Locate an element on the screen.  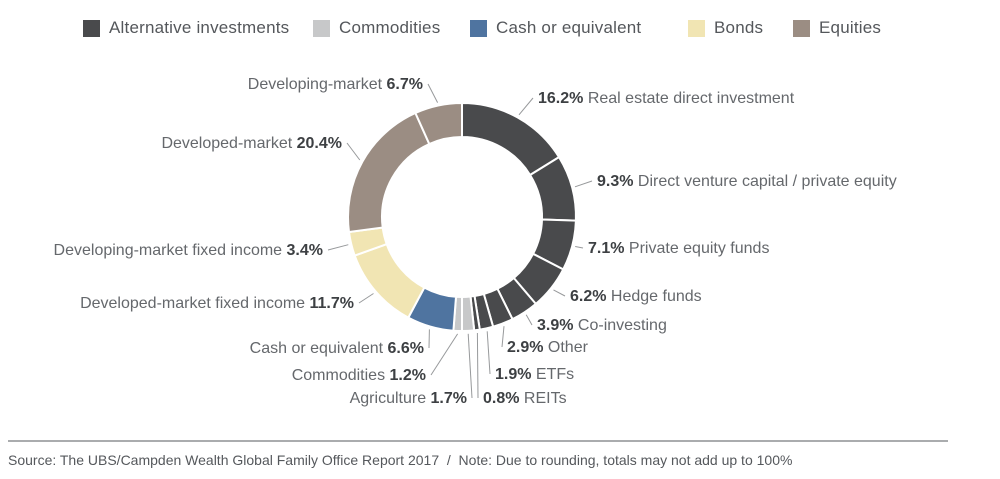
segment-label-developed-market: Developed-market 20.4% is located at coordinates (251, 143).